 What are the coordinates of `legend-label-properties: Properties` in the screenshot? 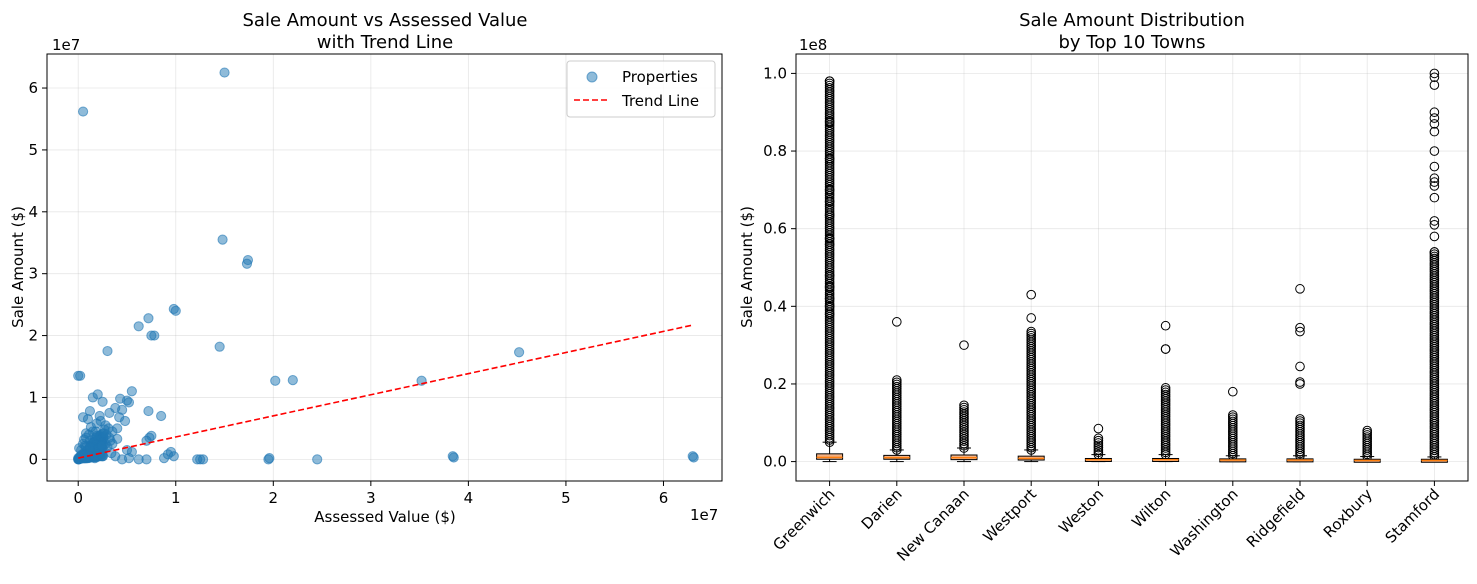 It's located at (660, 77).